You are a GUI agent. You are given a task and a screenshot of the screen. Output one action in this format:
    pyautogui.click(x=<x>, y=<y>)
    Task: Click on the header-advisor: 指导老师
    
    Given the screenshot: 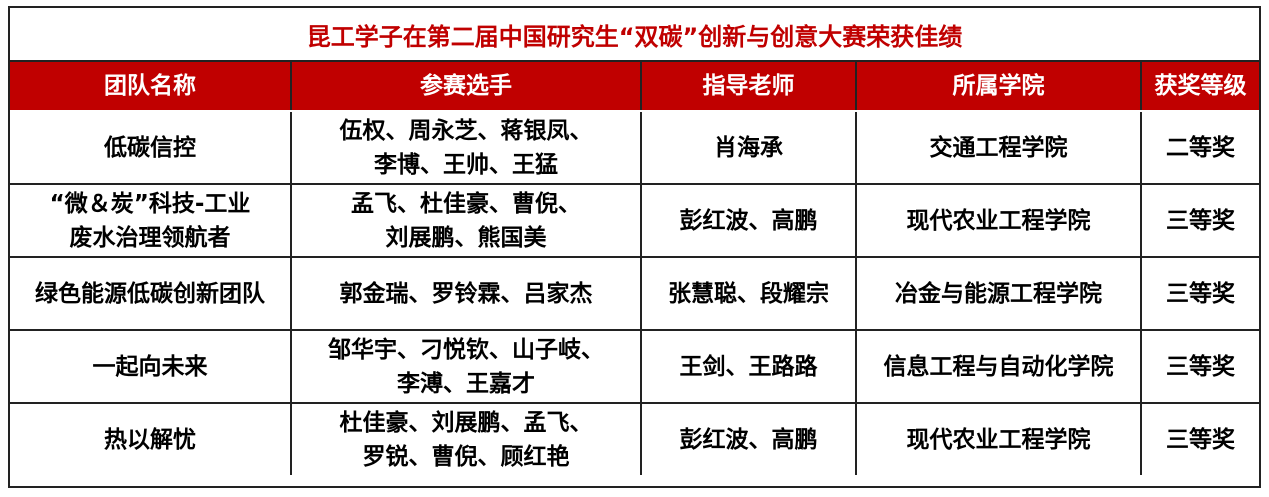 What is the action you would take?
    pyautogui.click(x=748, y=87)
    